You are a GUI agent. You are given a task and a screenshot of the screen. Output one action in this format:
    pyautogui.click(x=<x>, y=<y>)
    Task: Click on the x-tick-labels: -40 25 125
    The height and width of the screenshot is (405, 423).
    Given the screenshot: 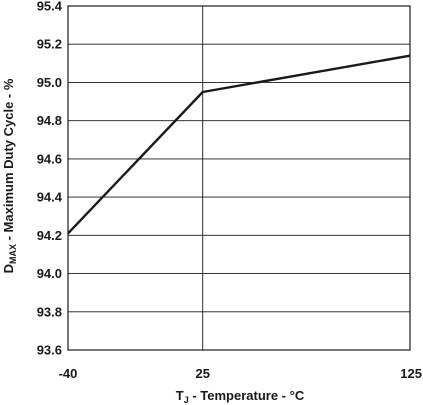 What is the action you would take?
    pyautogui.click(x=240, y=373)
    